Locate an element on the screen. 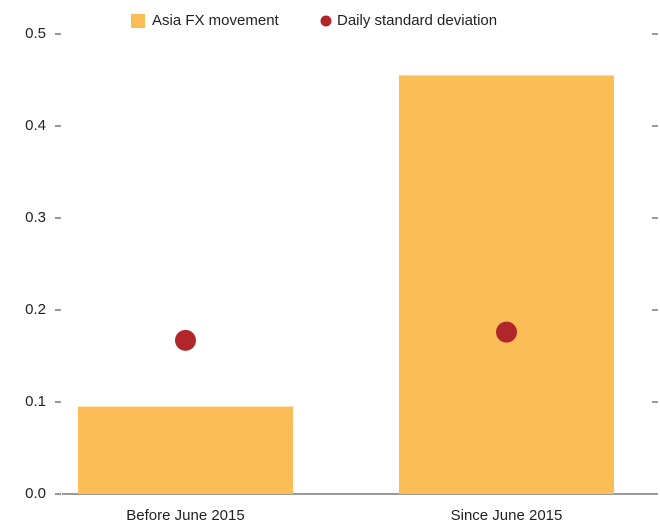 The height and width of the screenshot is (529, 660). x-tick-label: Since June 2015 is located at coordinates (507, 515).